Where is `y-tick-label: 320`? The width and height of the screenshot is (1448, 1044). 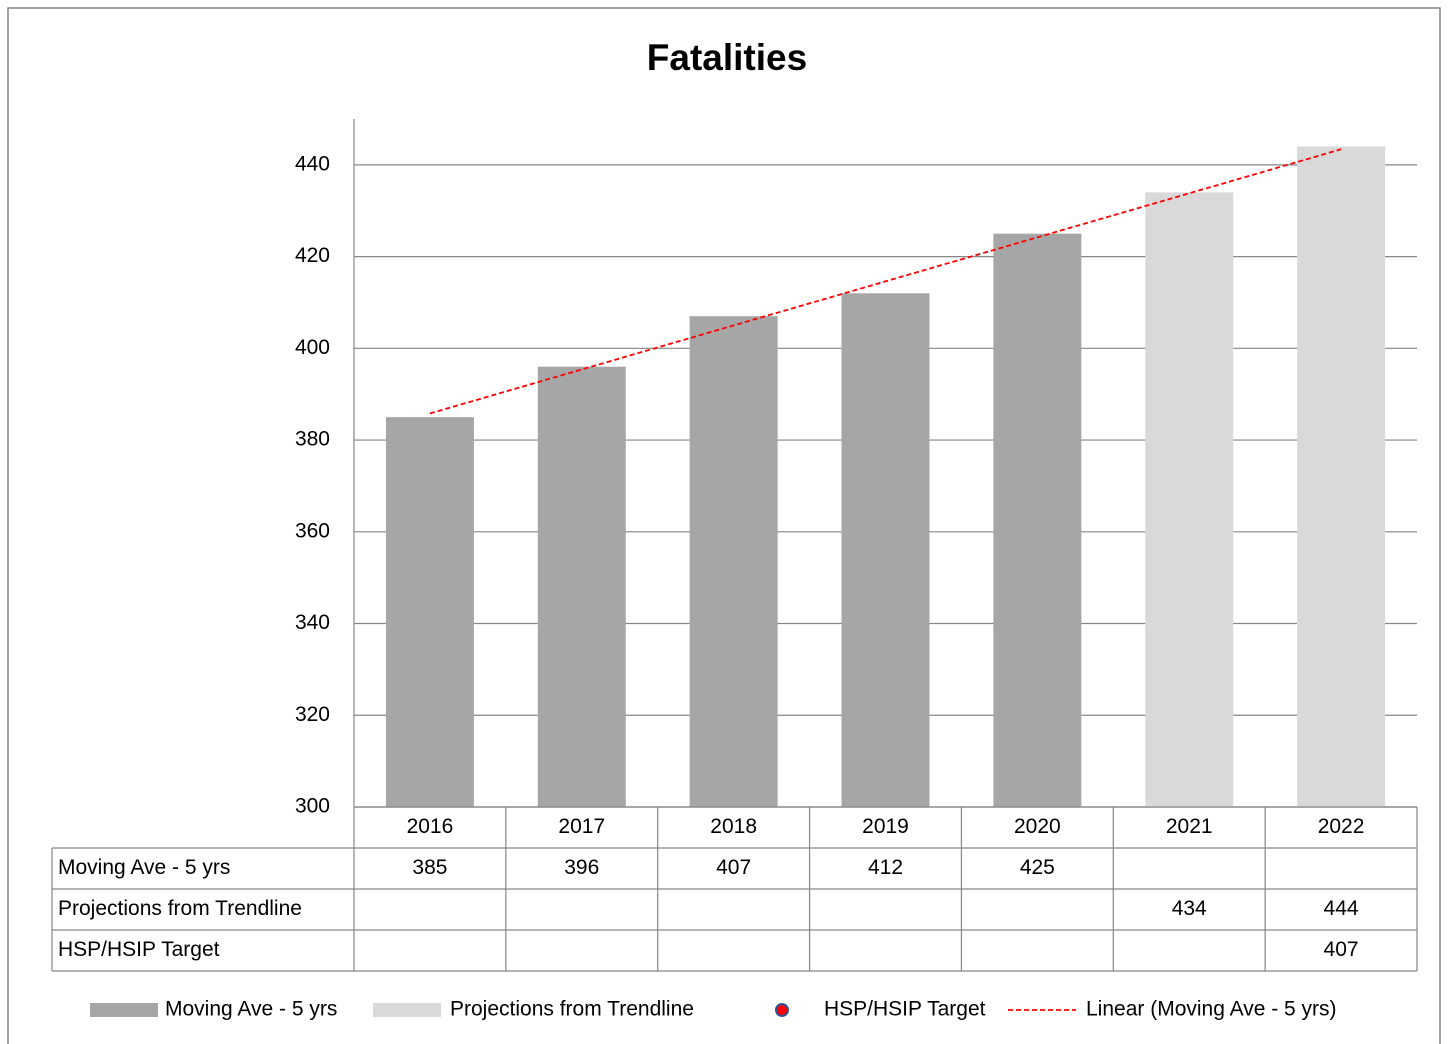
y-tick-label: 320 is located at coordinates (312, 714).